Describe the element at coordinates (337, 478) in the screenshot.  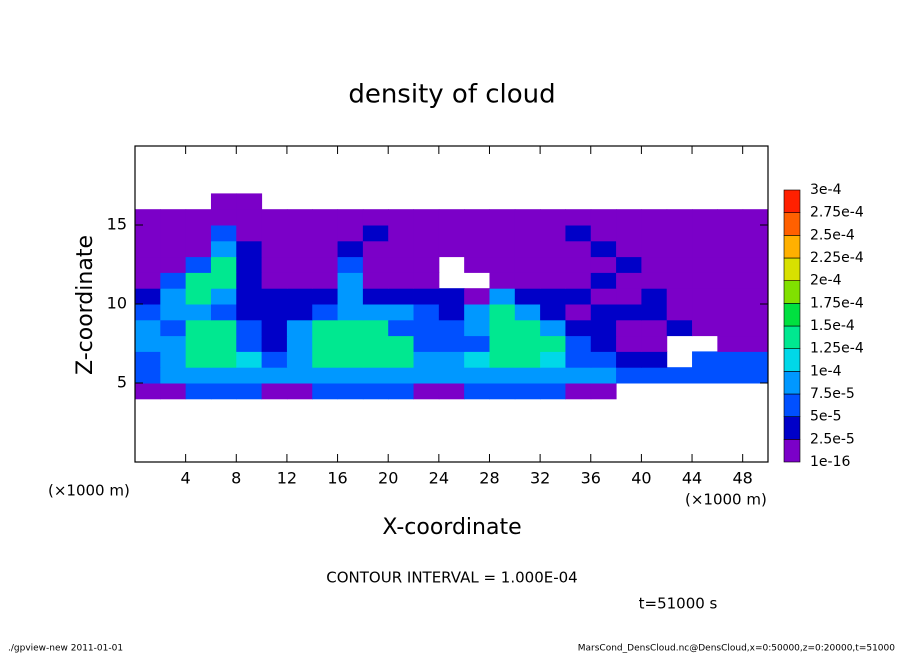
I see `x-tick-label: 16` at that location.